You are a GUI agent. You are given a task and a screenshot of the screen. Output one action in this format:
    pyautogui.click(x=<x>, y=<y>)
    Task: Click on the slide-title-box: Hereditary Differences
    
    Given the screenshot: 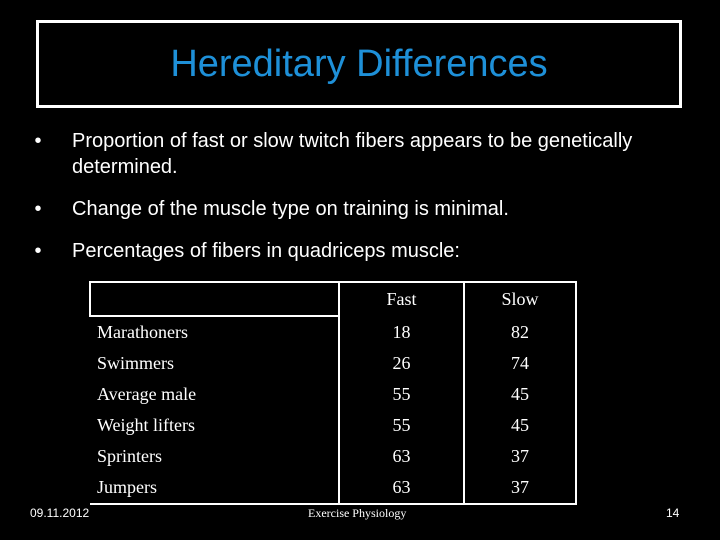 What is the action you would take?
    pyautogui.click(x=359, y=64)
    